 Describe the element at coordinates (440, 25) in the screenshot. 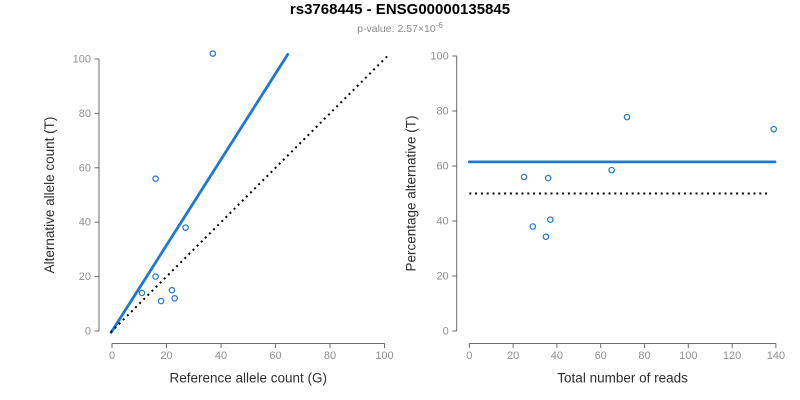

I see `pvalue-exponent: -6` at that location.